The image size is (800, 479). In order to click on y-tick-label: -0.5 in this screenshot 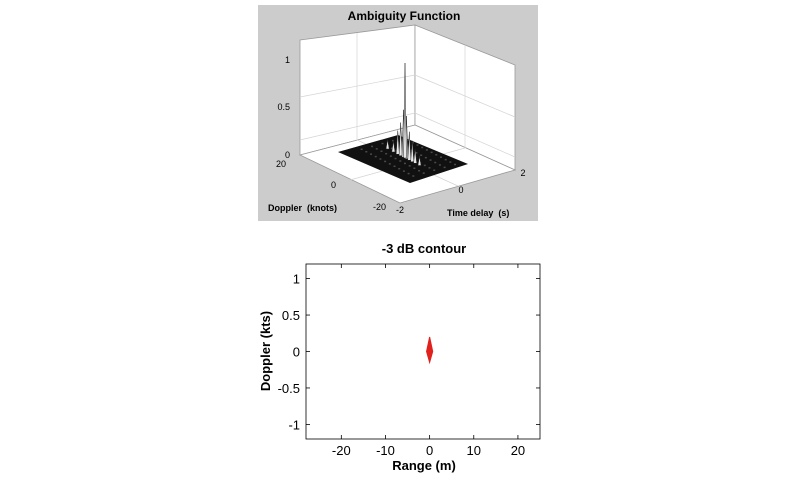, I will do `click(289, 388)`.